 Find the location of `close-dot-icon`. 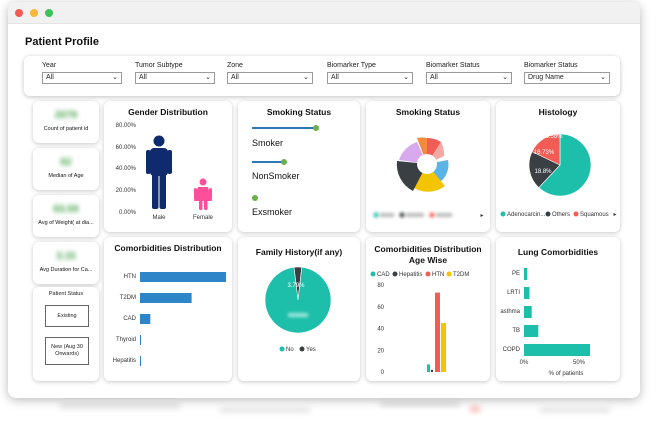

close-dot-icon is located at coordinates (19, 13).